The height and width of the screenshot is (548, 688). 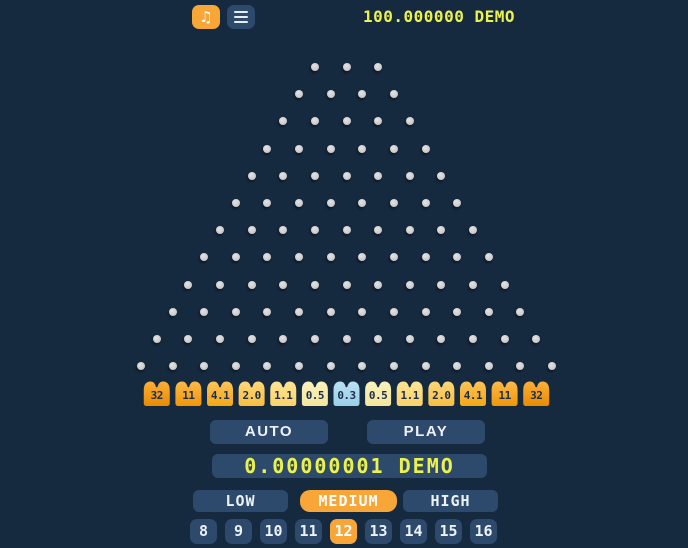 What do you see at coordinates (483, 531) in the screenshot?
I see `rows-button-16: 16` at bounding box center [483, 531].